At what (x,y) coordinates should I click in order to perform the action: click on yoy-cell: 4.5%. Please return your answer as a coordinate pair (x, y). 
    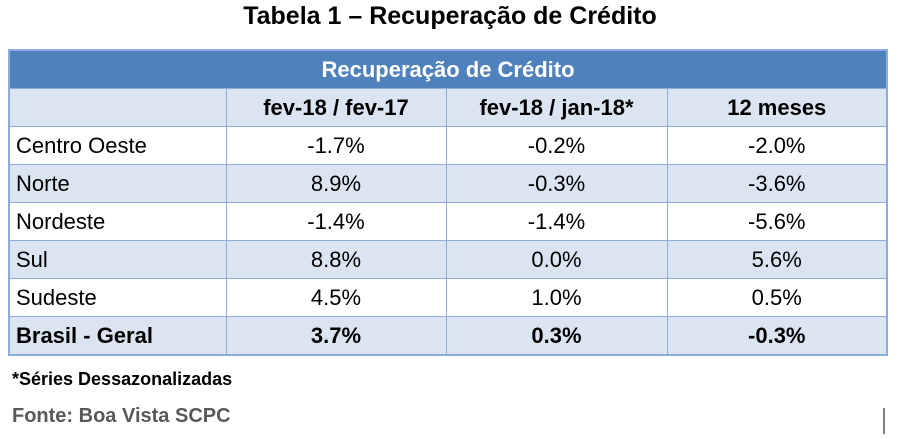
    Looking at the image, I should click on (336, 297).